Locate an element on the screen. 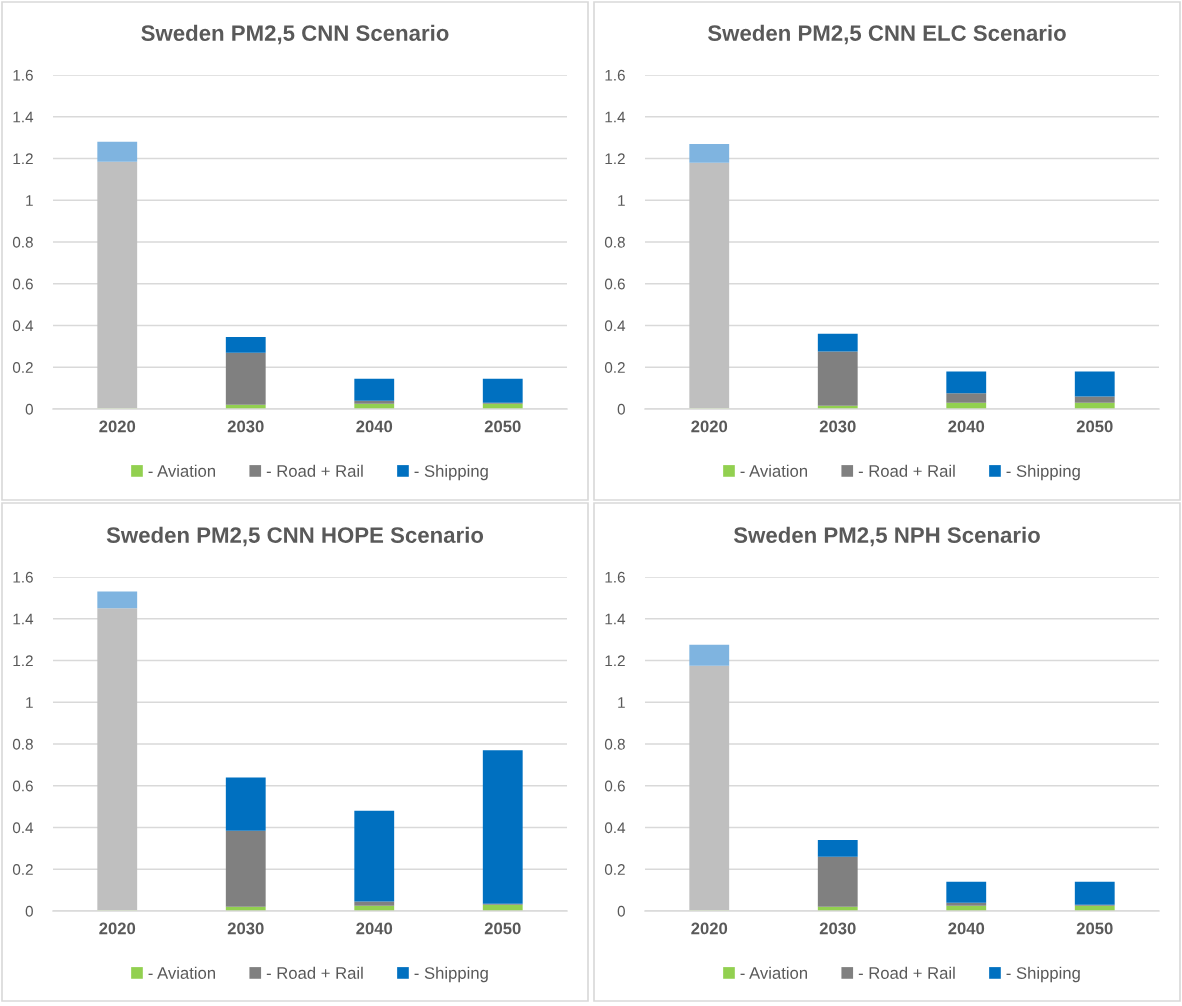 The width and height of the screenshot is (1182, 1006). chart-title: Sweden PM2,5 CNN HOPE Scenario is located at coordinates (295, 536).